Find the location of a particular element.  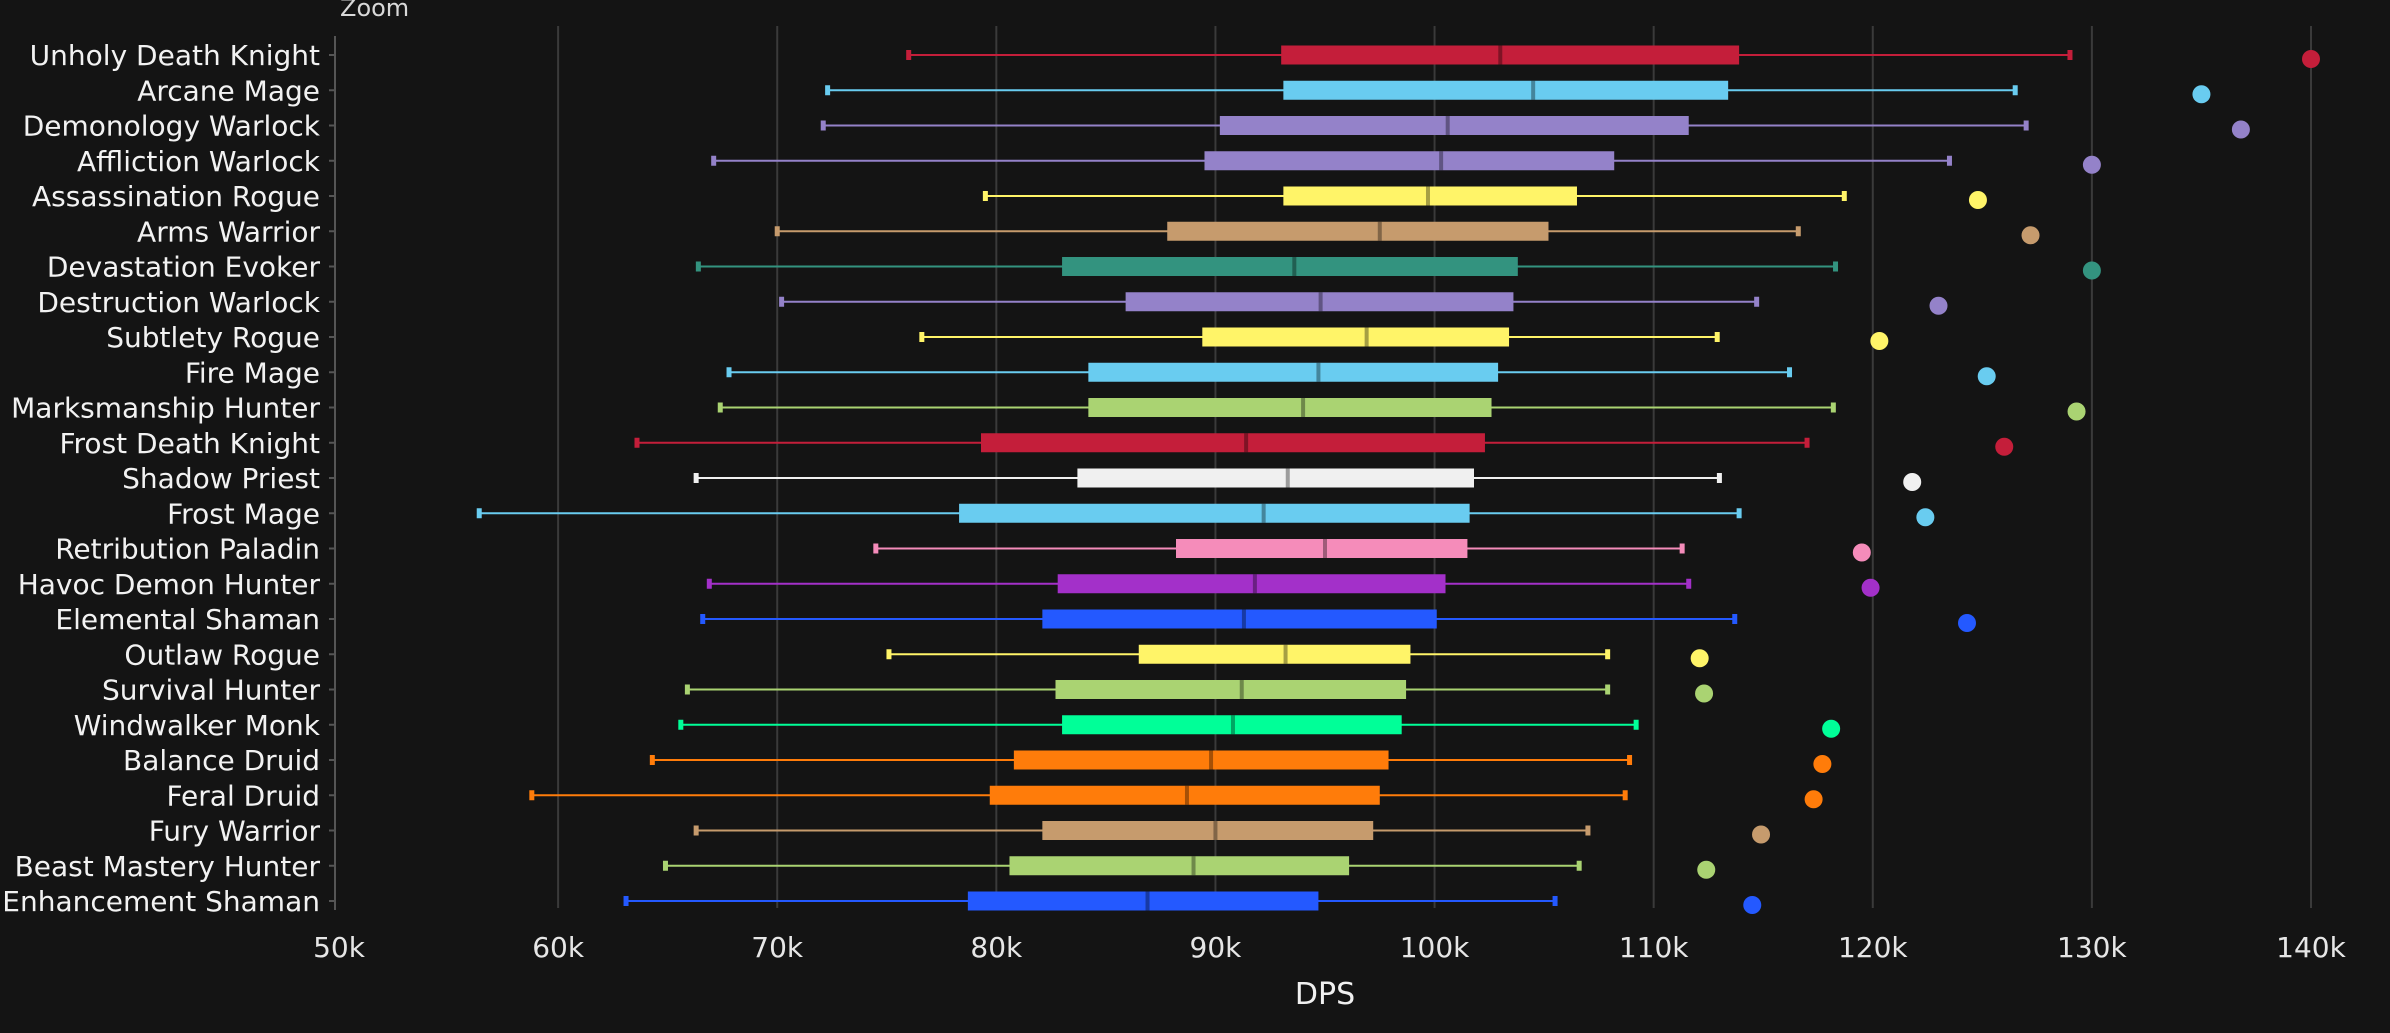

series-row: Enhancement Shaman is located at coordinates (882, 901).